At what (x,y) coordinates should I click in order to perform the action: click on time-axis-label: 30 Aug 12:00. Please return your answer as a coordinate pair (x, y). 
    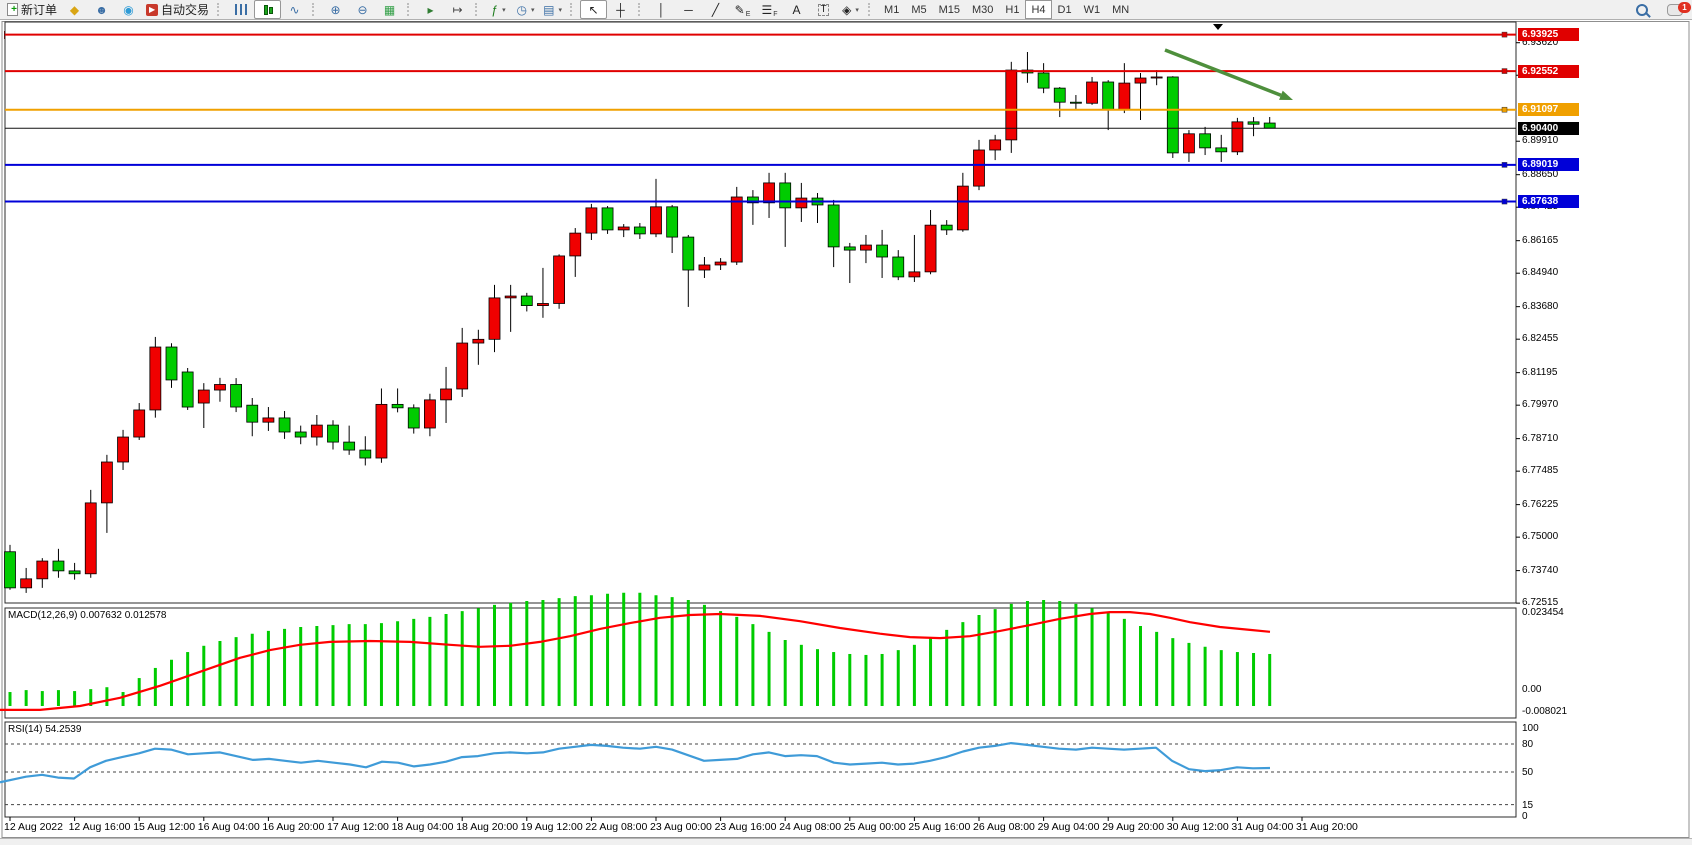
    Looking at the image, I should click on (1197, 827).